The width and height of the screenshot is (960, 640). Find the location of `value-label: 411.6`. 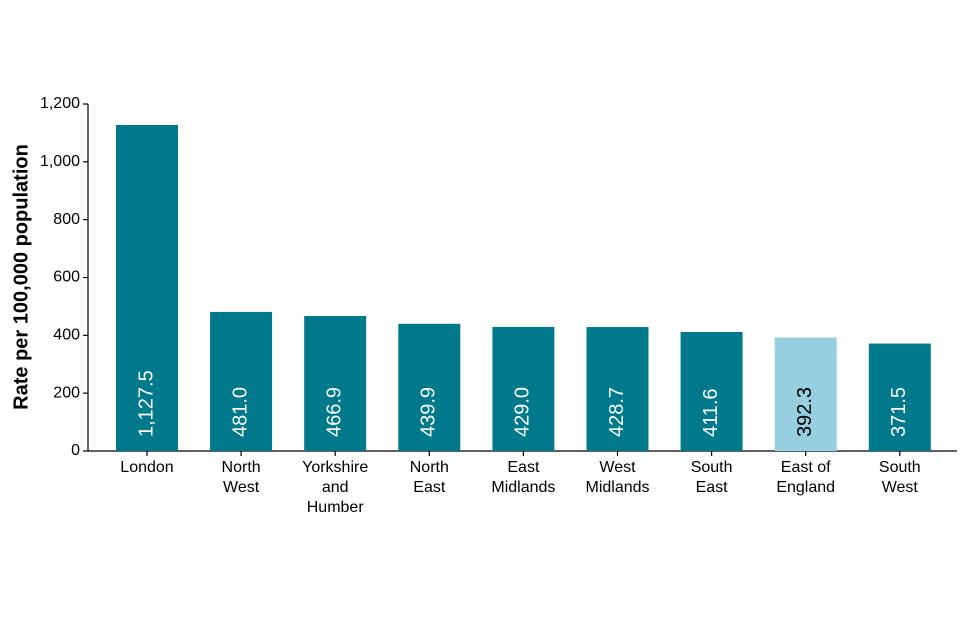

value-label: 411.6 is located at coordinates (711, 412).